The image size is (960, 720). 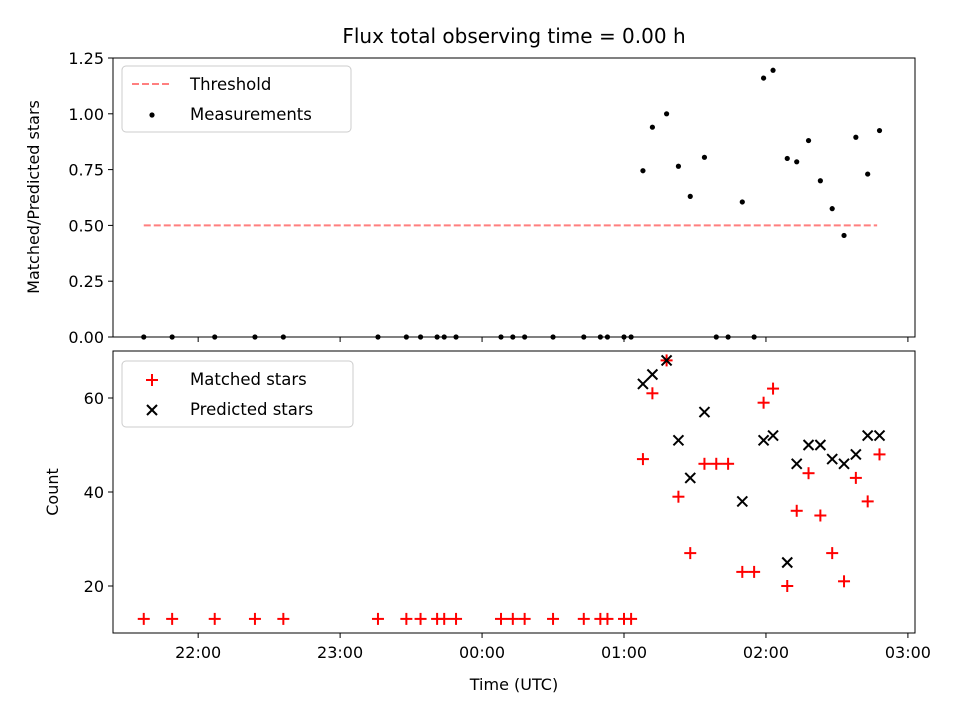 I want to click on top-y-tick-label: 0.00, so click(x=86, y=337).